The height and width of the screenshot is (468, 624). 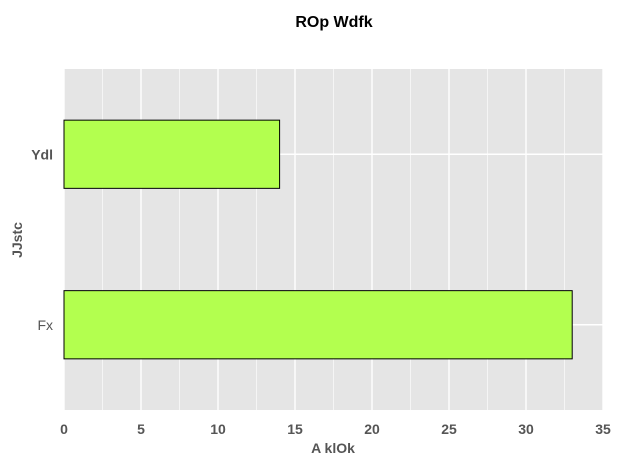 What do you see at coordinates (333, 448) in the screenshot?
I see `x-axis-label: A klOk` at bounding box center [333, 448].